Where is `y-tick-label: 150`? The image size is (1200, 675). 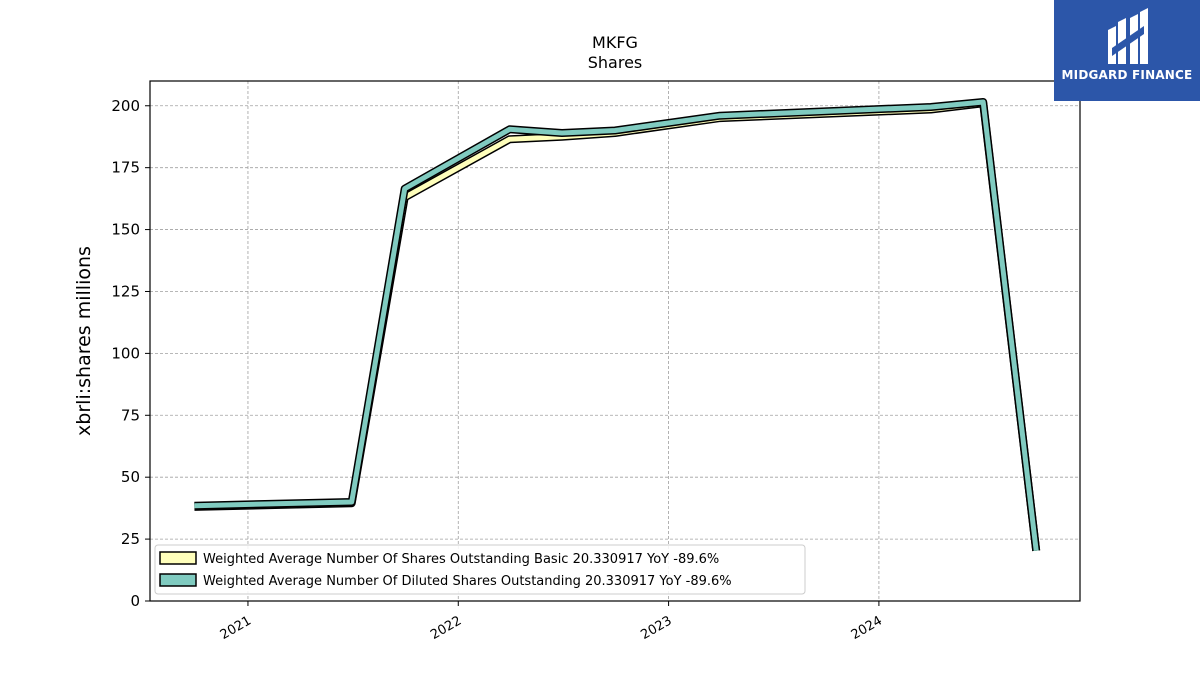 y-tick-label: 150 is located at coordinates (125, 230).